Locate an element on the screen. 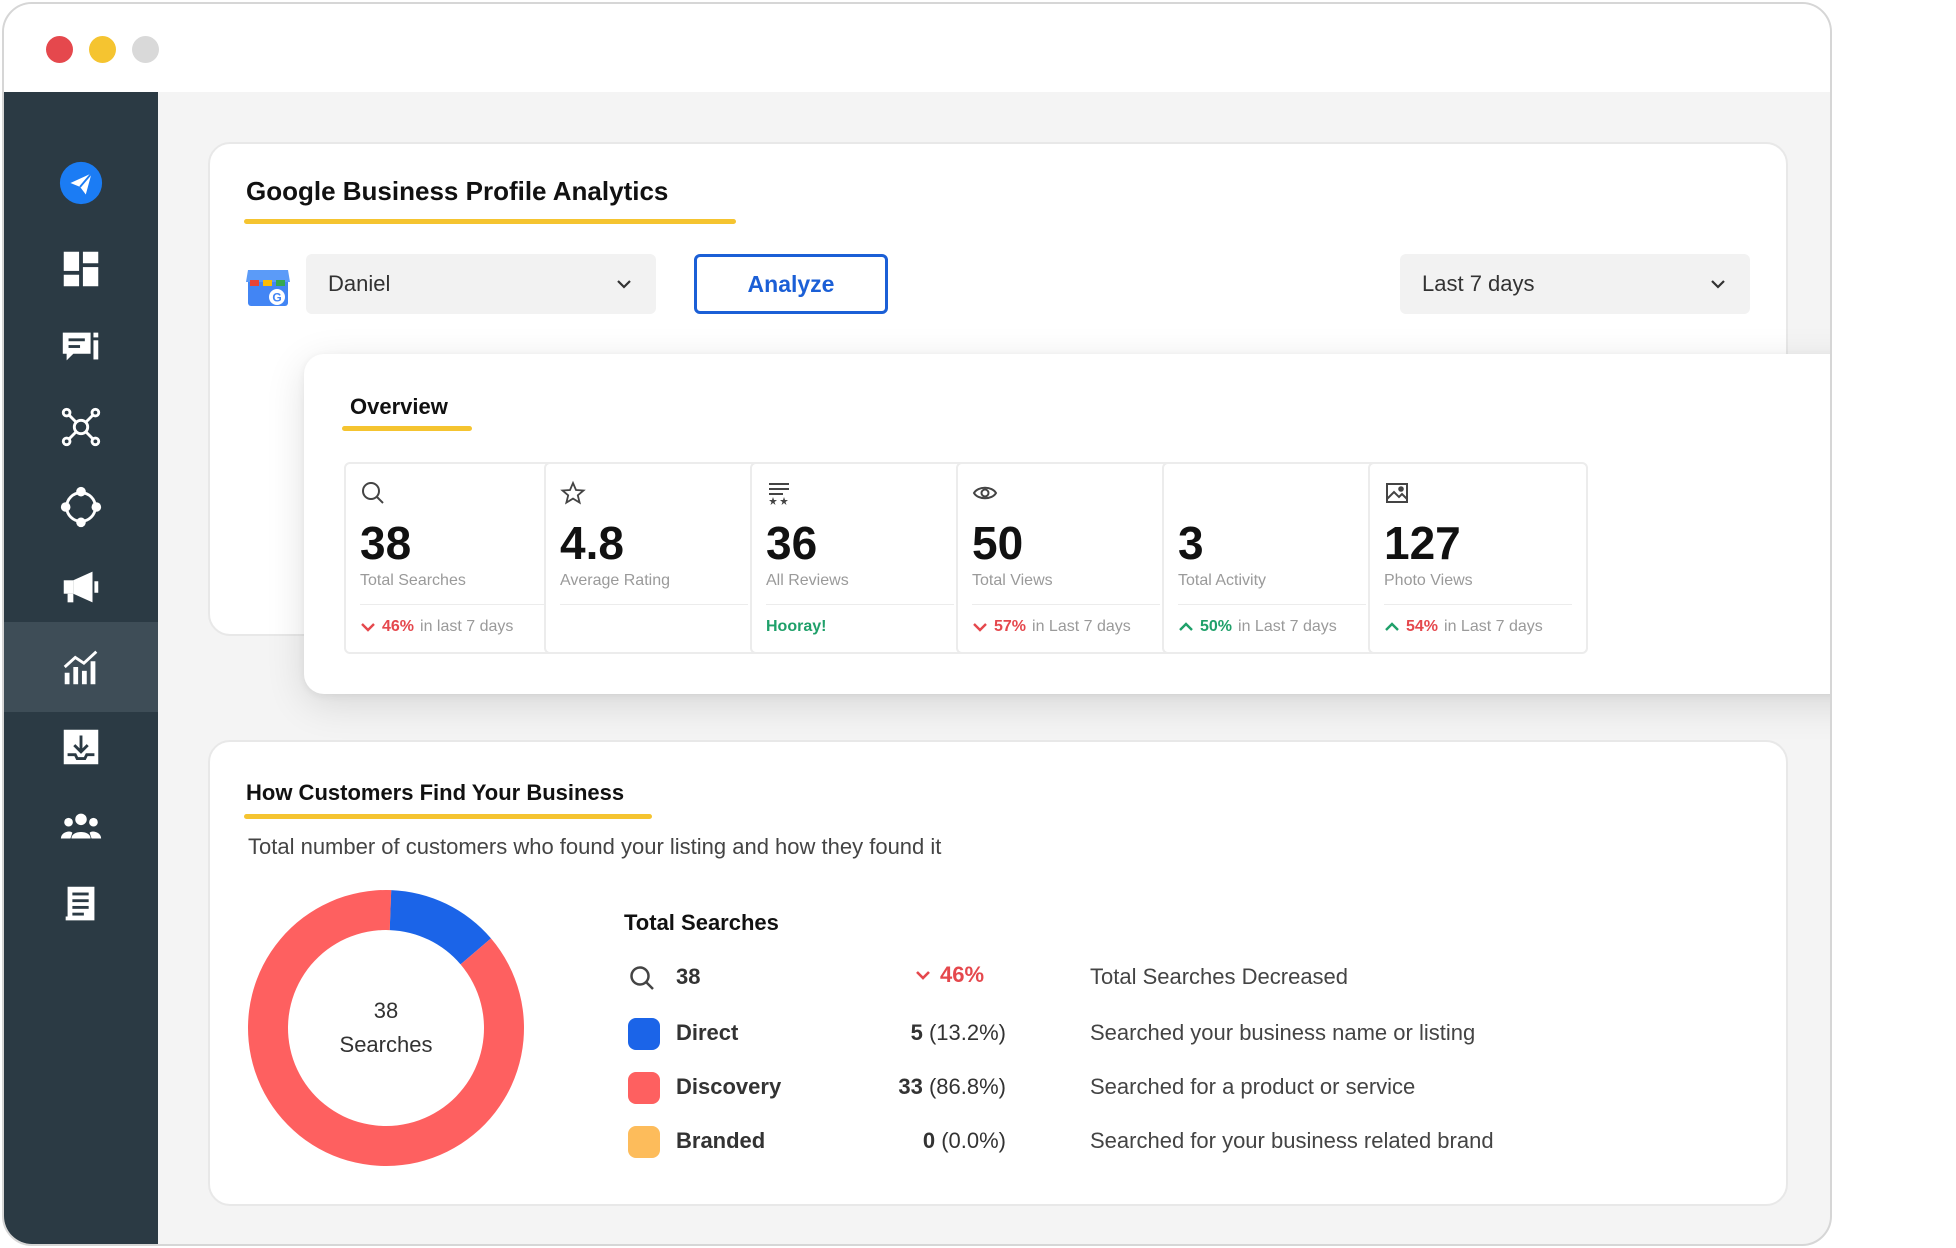  minimize-window-button is located at coordinates (102, 49).